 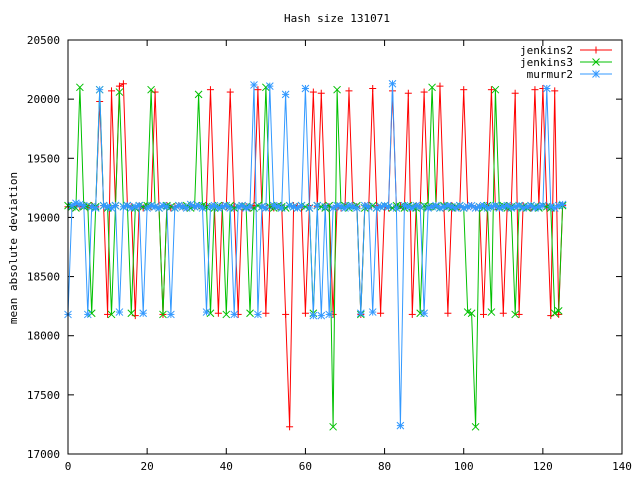 I want to click on y-tick-label: 18500, so click(x=43, y=277).